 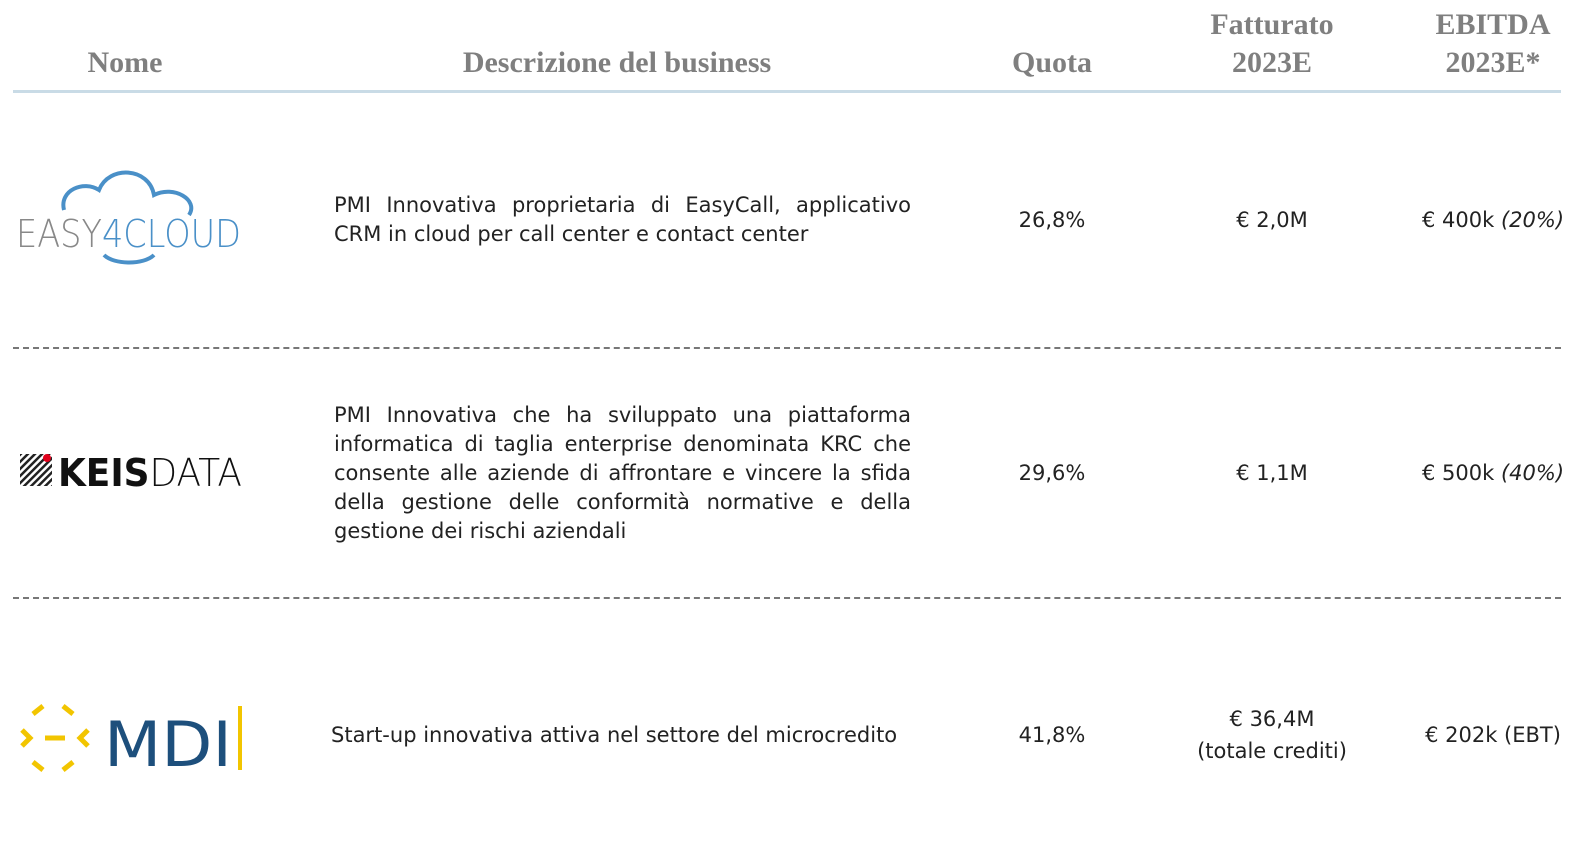 I want to click on ebitda-text: € 202k (EBT), so click(x=1493, y=734).